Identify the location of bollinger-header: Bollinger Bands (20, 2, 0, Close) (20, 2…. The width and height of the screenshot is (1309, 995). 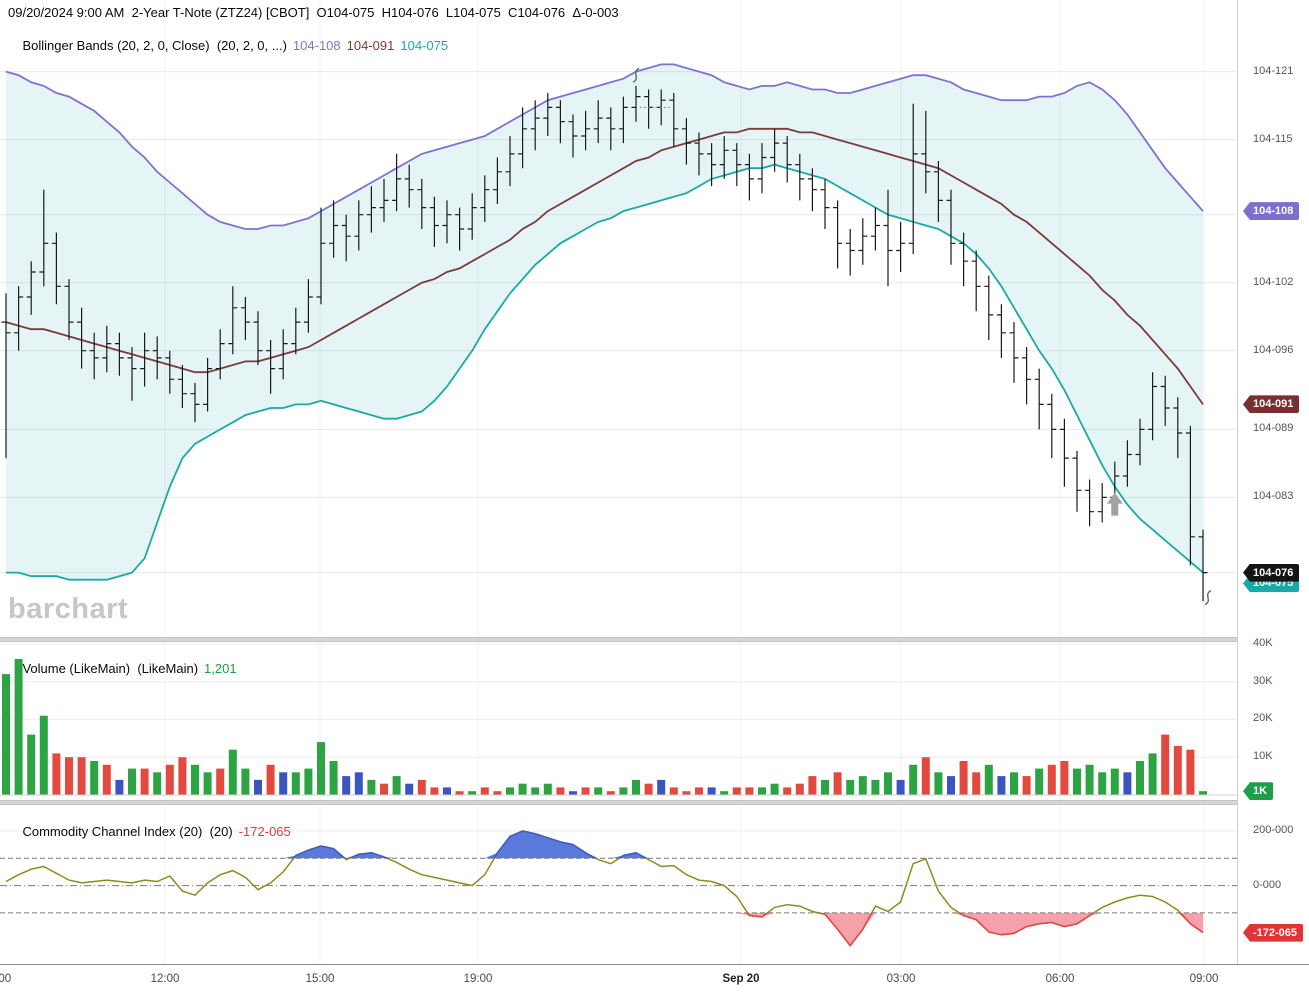
(228, 45).